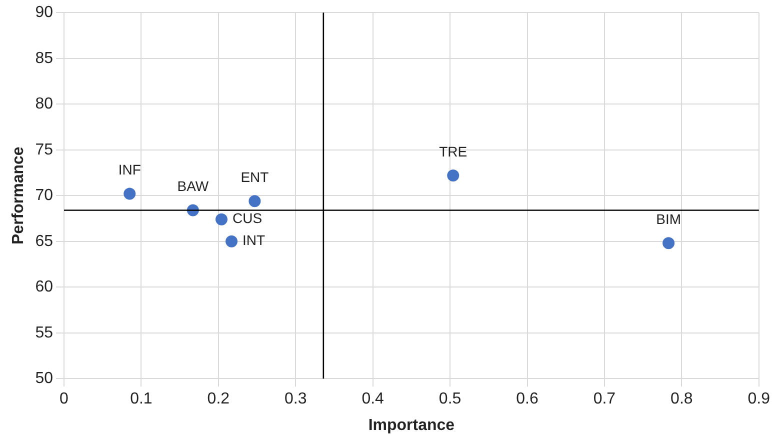  What do you see at coordinates (450, 399) in the screenshot?
I see `x-tick-label: 0.5` at bounding box center [450, 399].